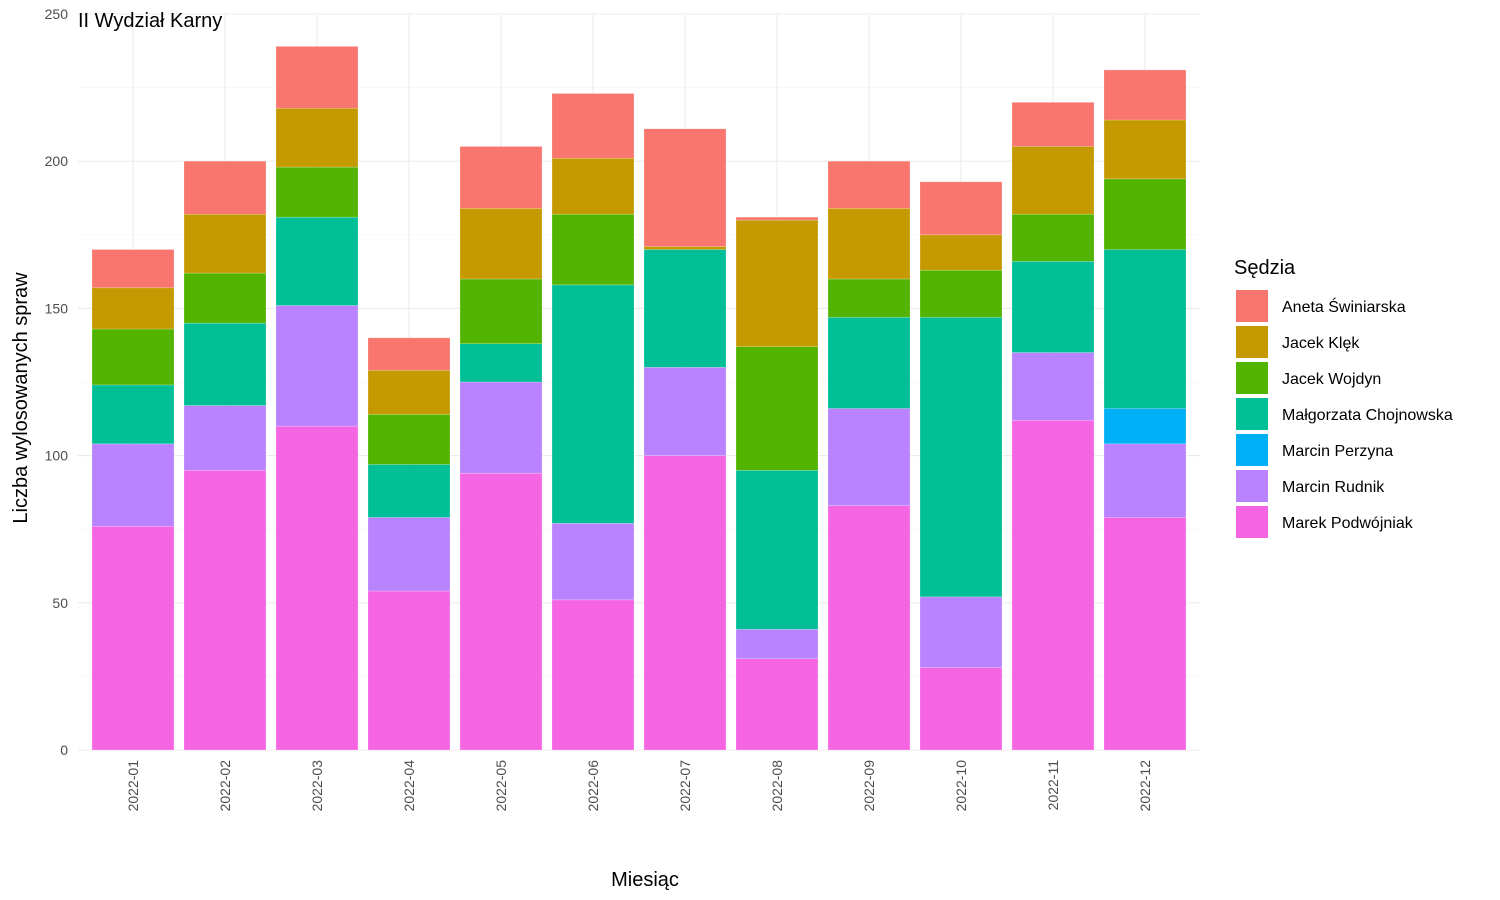 Image resolution: width=1500 pixels, height=900 pixels. Describe the element at coordinates (685, 786) in the screenshot. I see `x-tick-label: 2022-07` at that location.